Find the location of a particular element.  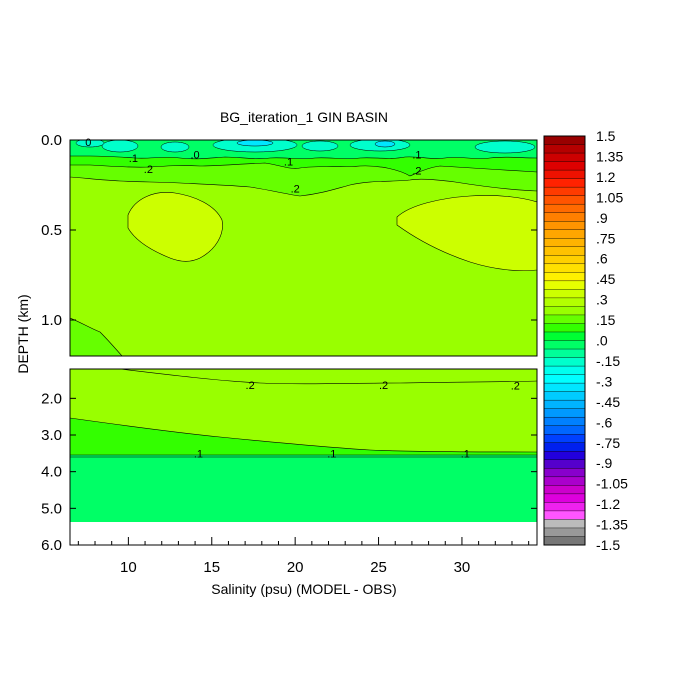

contour-label: .0 is located at coordinates (194, 155).